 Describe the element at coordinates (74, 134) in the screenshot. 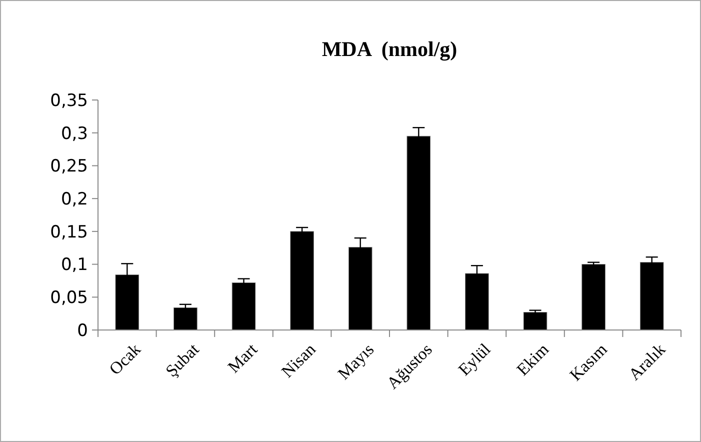

I see `y-tick-label: 0,3` at that location.